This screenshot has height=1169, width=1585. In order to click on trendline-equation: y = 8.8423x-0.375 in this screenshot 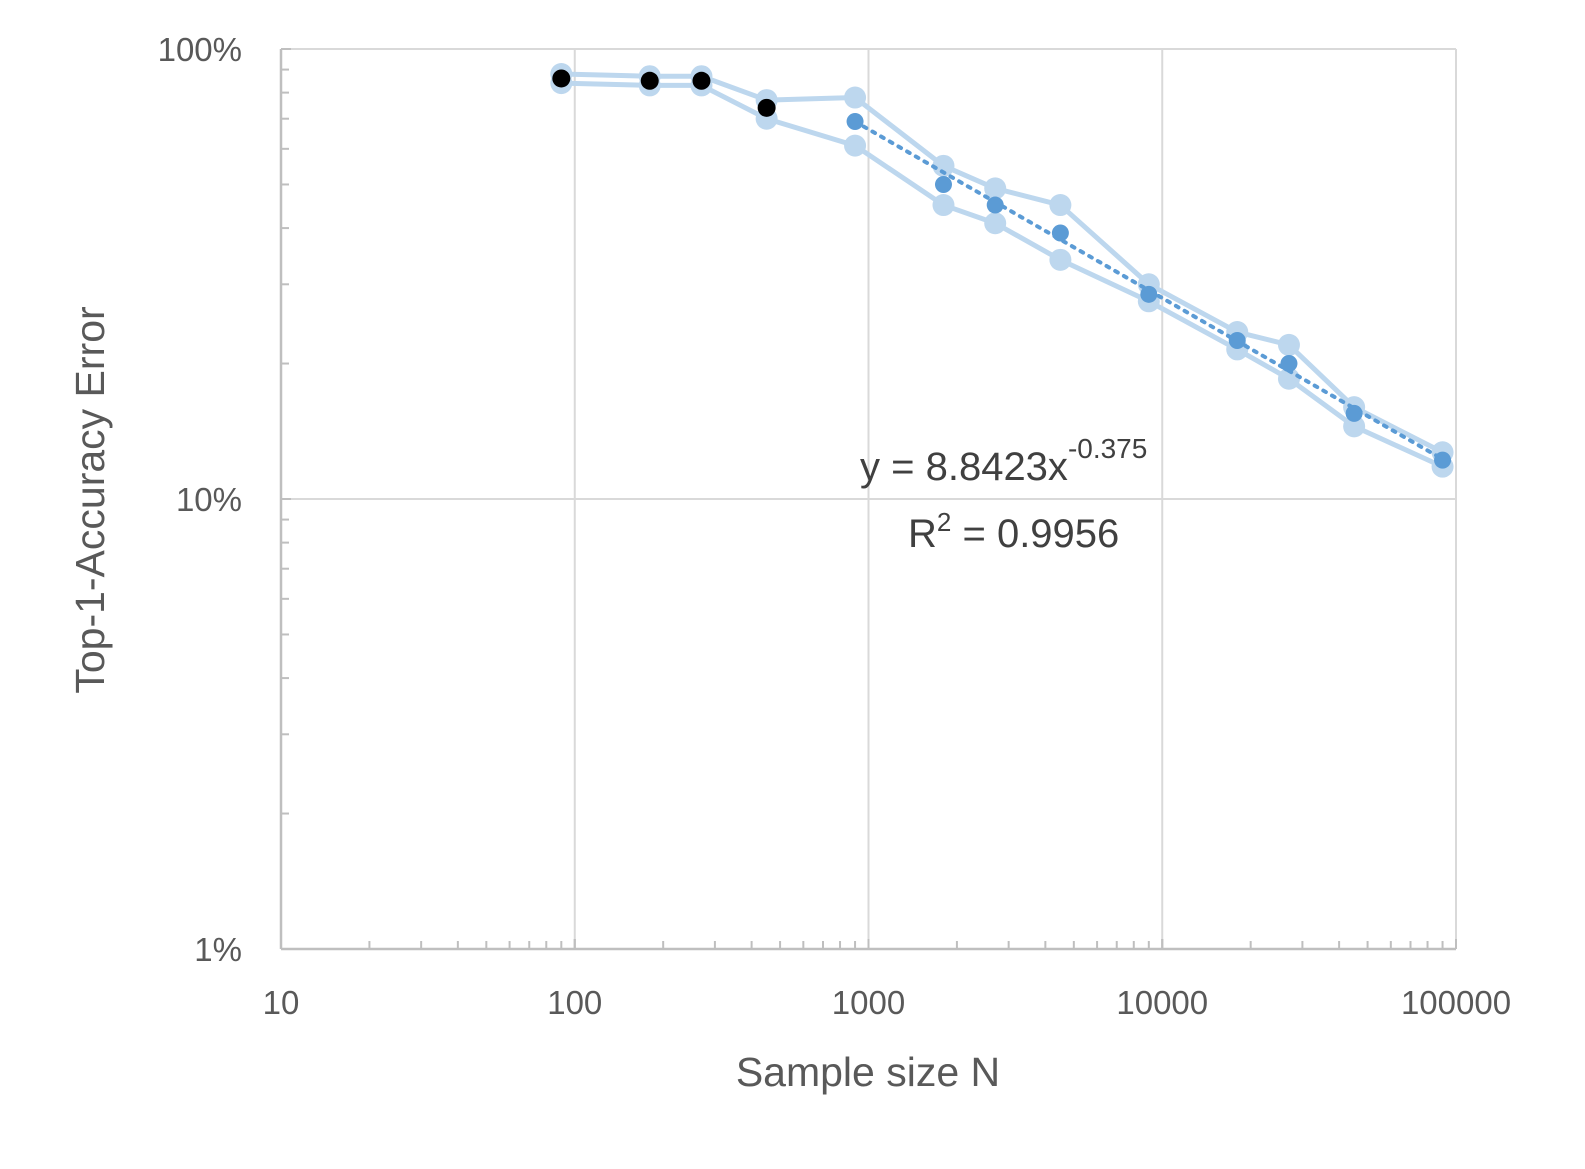, I will do `click(1003, 461)`.